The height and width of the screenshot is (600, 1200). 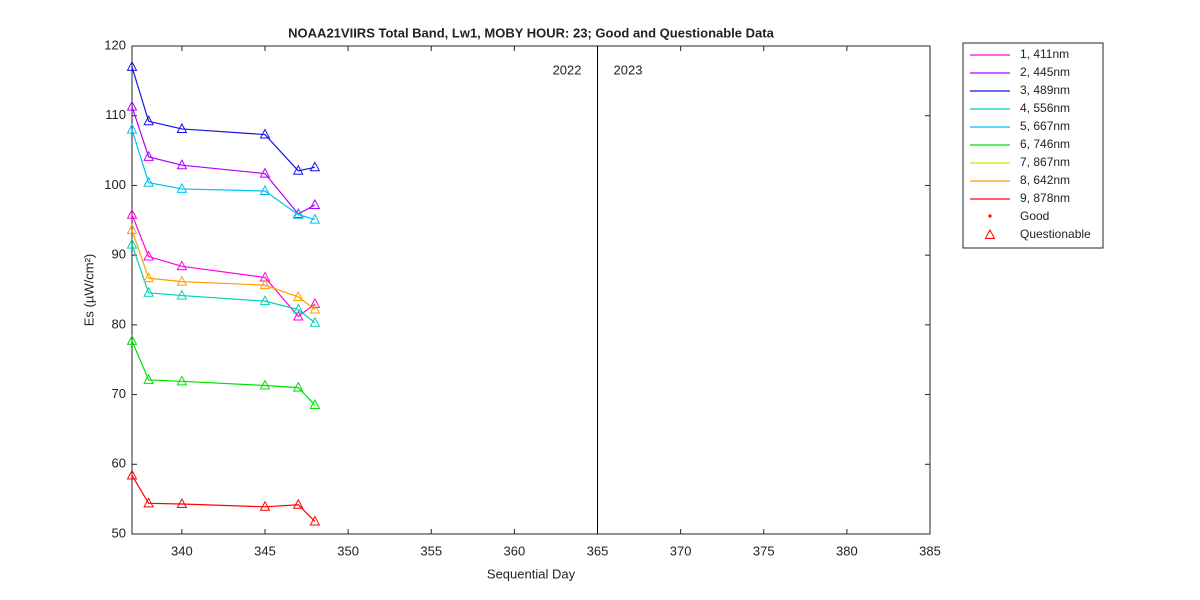 I want to click on legend-label: 9, 878nm, so click(x=1045, y=198).